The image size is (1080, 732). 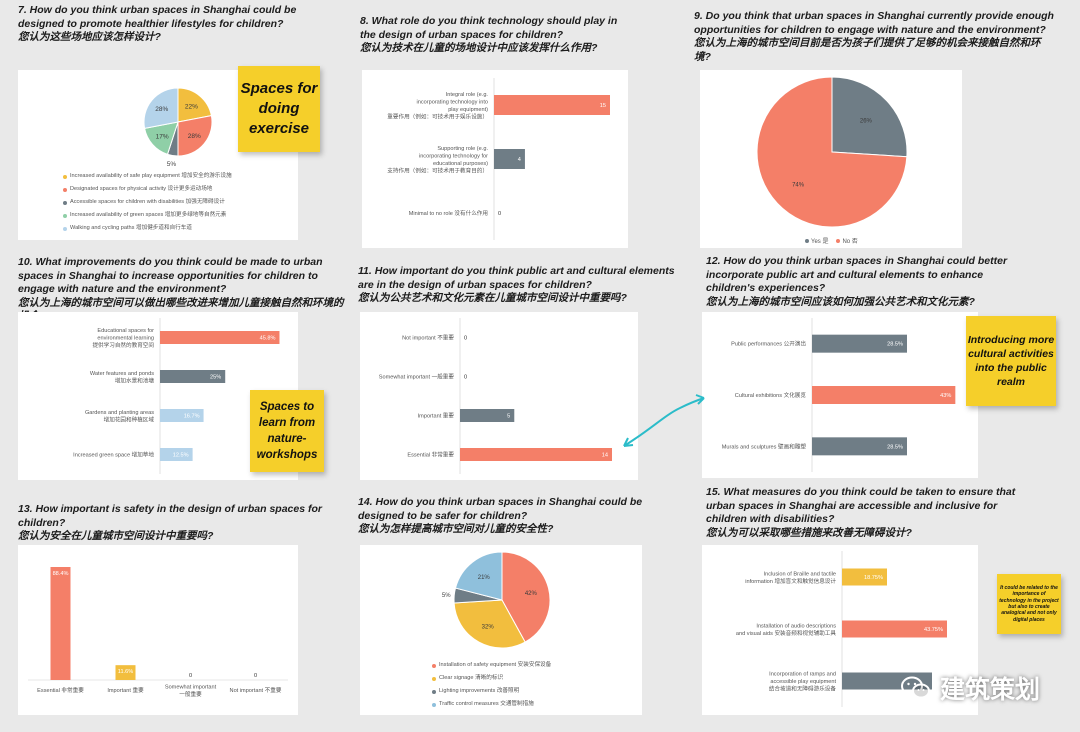 What do you see at coordinates (448, 213) in the screenshot?
I see `q8-category-label-2: Minimal to no role 没有什么作用` at bounding box center [448, 213].